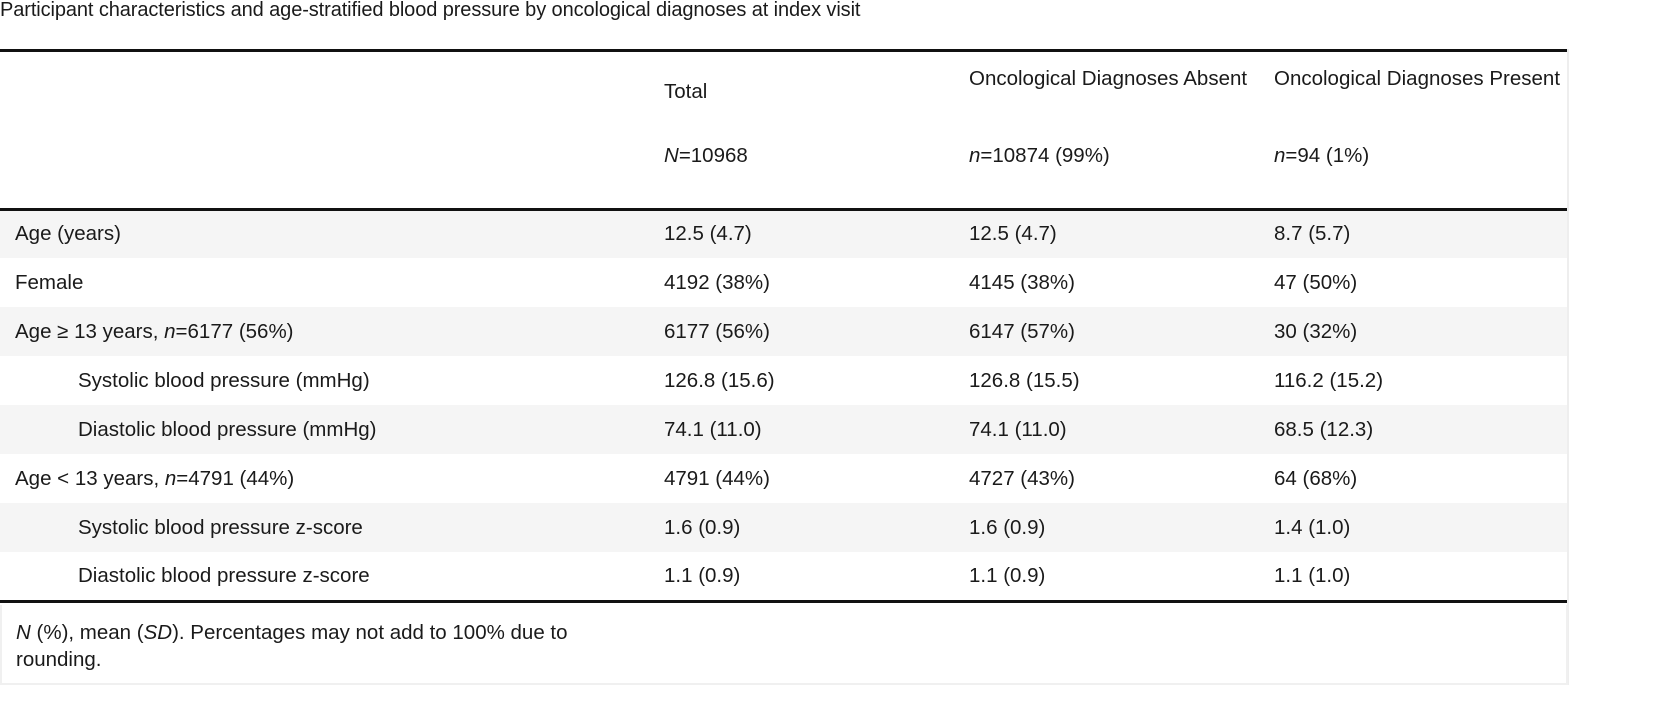 This screenshot has height=726, width=1661. I want to click on cell-present: 64 (68%), so click(1316, 478).